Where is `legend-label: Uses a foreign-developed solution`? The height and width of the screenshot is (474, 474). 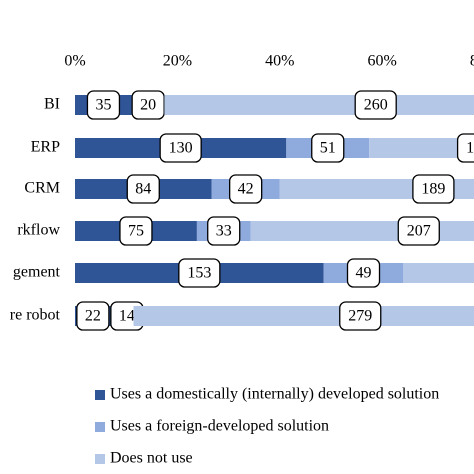 legend-label: Uses a foreign-developed solution is located at coordinates (219, 426).